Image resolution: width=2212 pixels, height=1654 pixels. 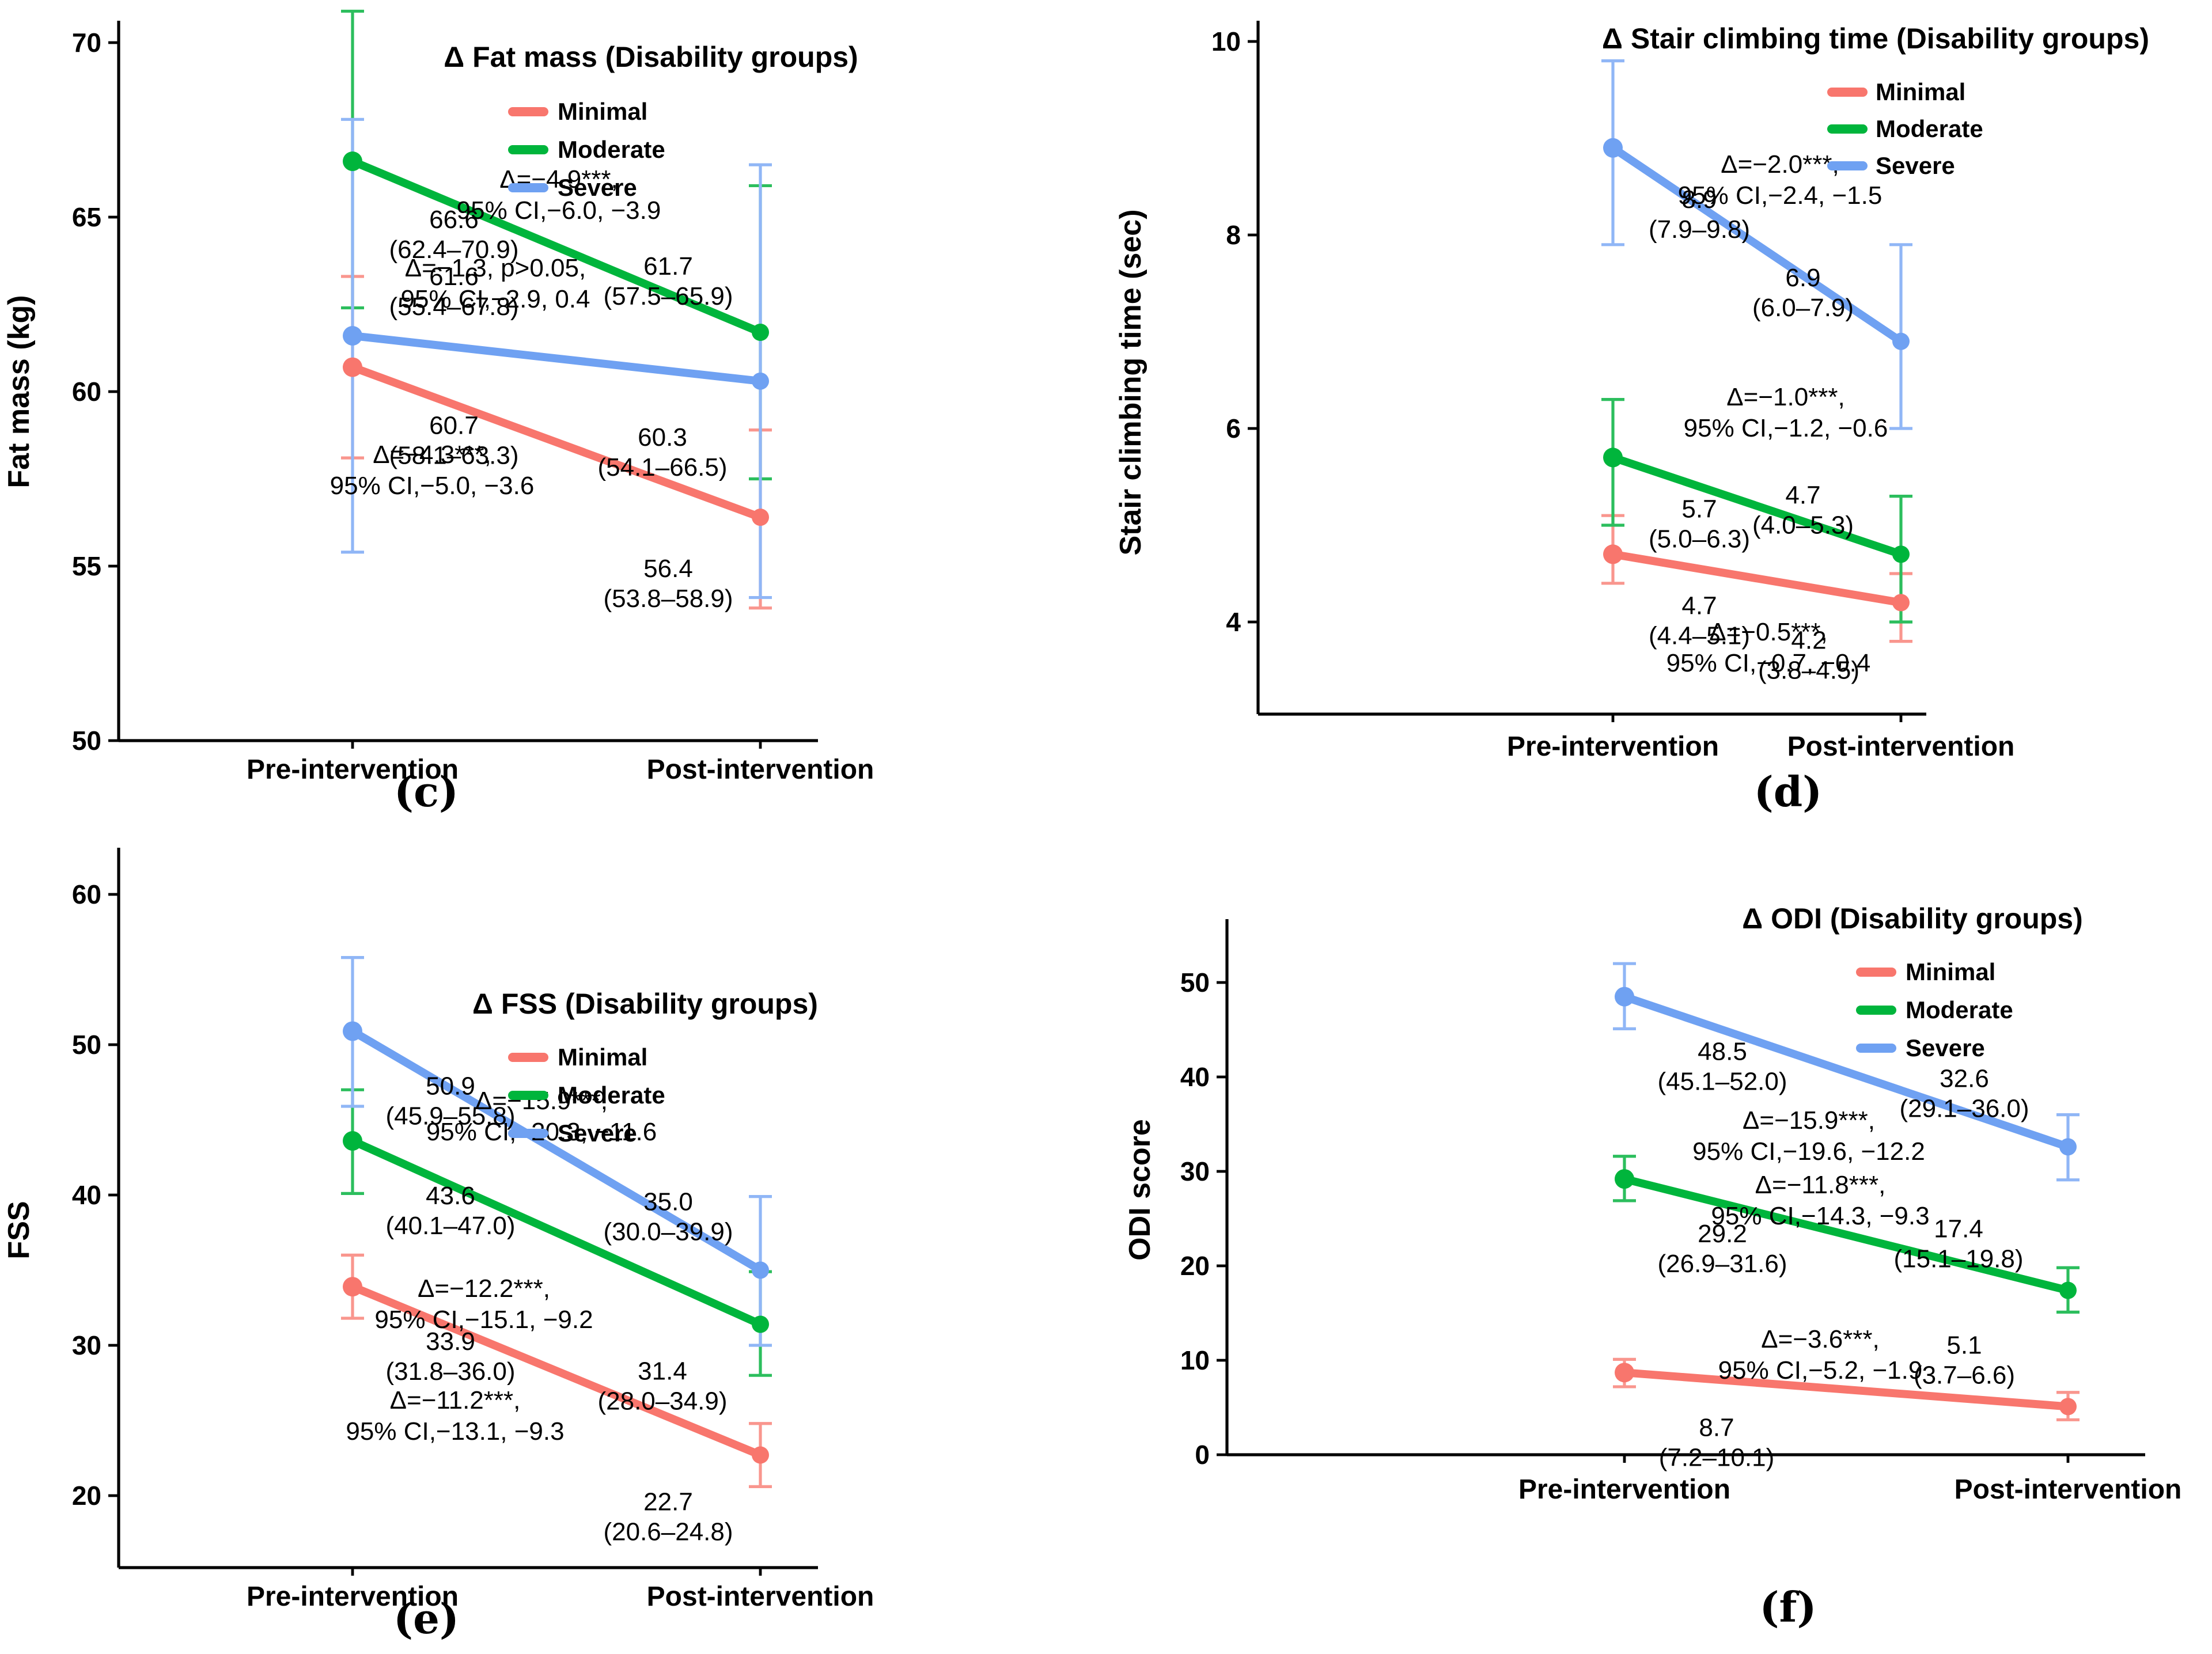 I want to click on point-value-label-post-line1: 5.1, so click(x=1964, y=1345).